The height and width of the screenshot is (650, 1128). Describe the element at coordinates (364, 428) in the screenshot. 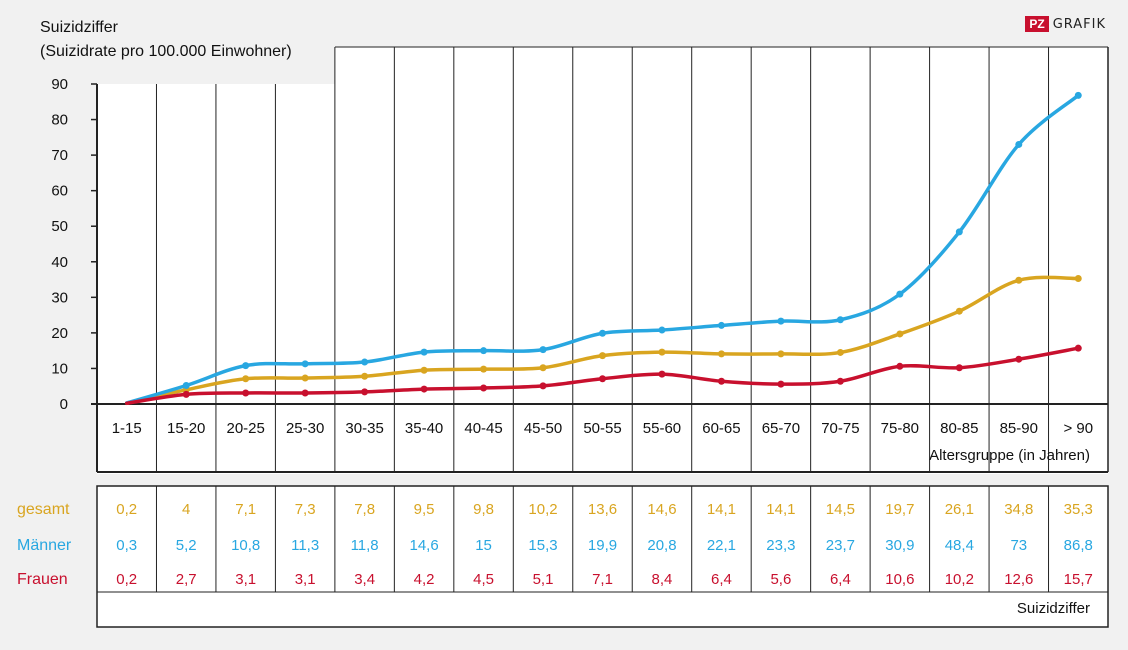

I see `x-category-label: 30-35` at that location.